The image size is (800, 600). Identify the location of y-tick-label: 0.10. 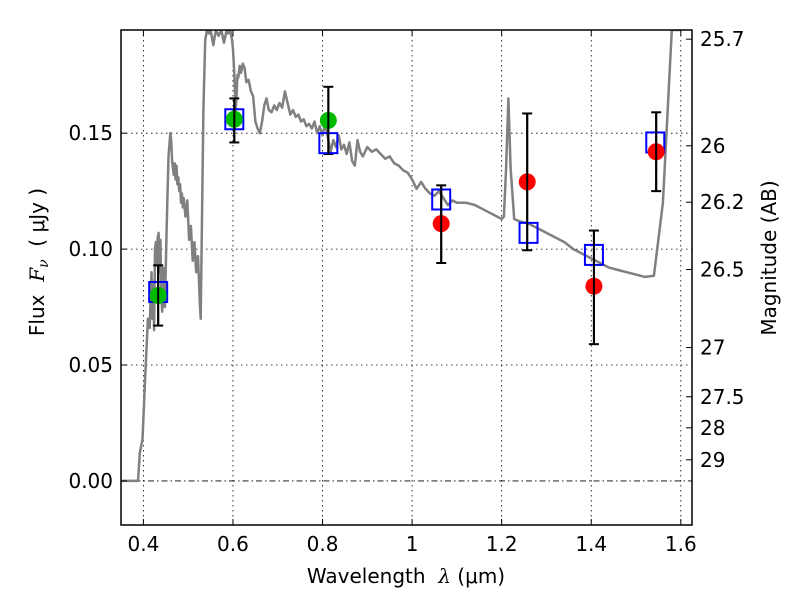
(90, 249).